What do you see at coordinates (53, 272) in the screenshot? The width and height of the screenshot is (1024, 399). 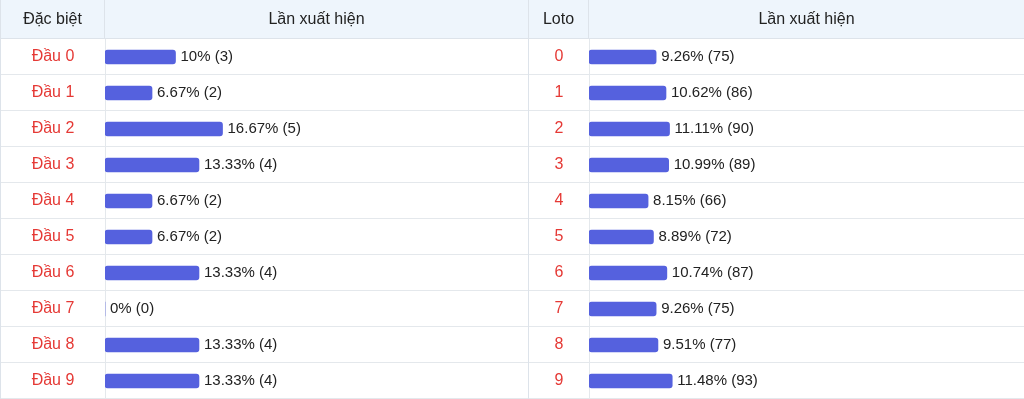 I see `y-tick-label: Đầu 6` at bounding box center [53, 272].